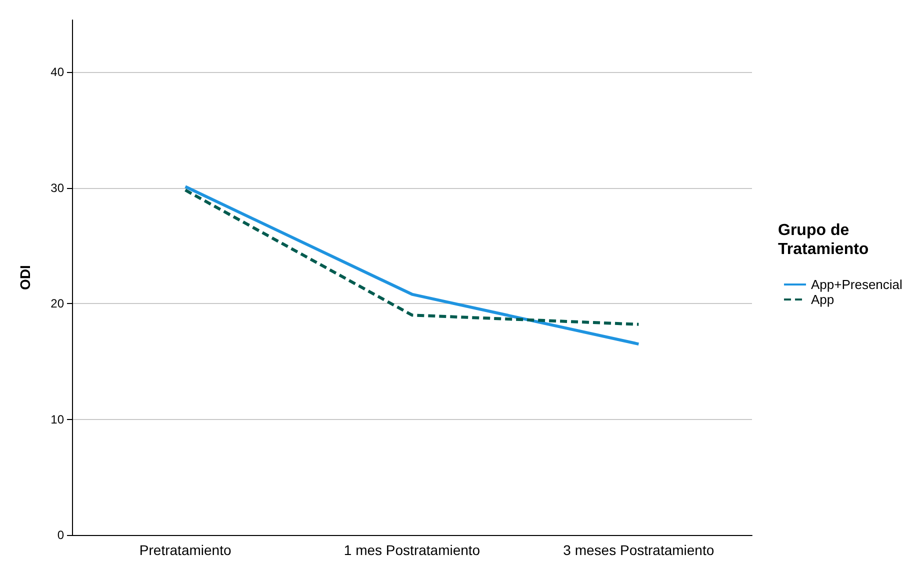  What do you see at coordinates (857, 284) in the screenshot?
I see `legend-label: App+Presencial` at bounding box center [857, 284].